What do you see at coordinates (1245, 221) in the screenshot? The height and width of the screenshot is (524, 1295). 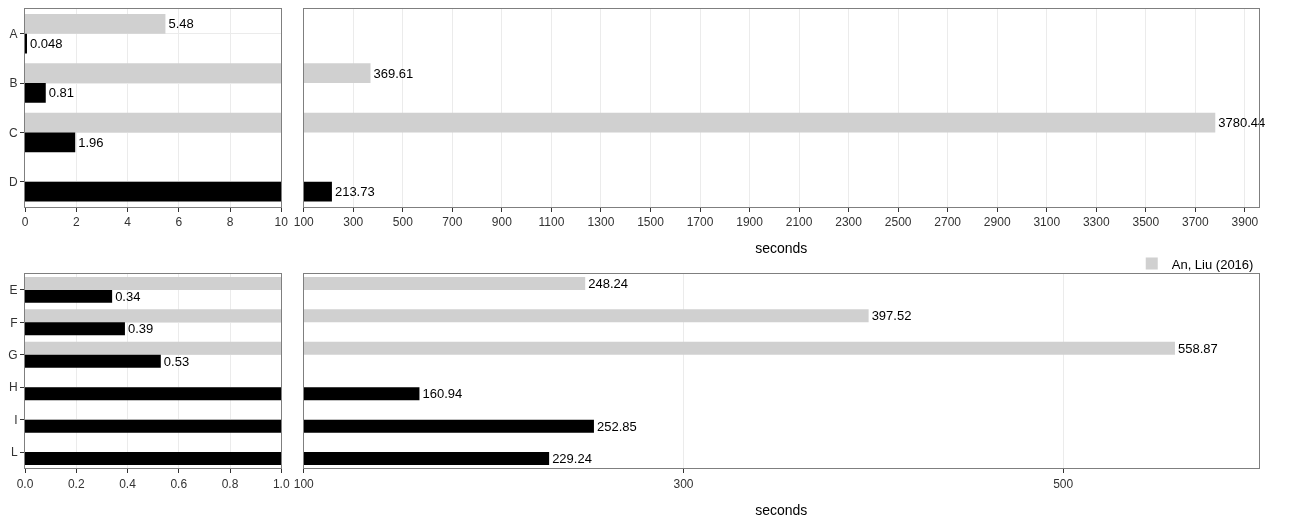 I see `x-tick-label: 3900` at bounding box center [1245, 221].